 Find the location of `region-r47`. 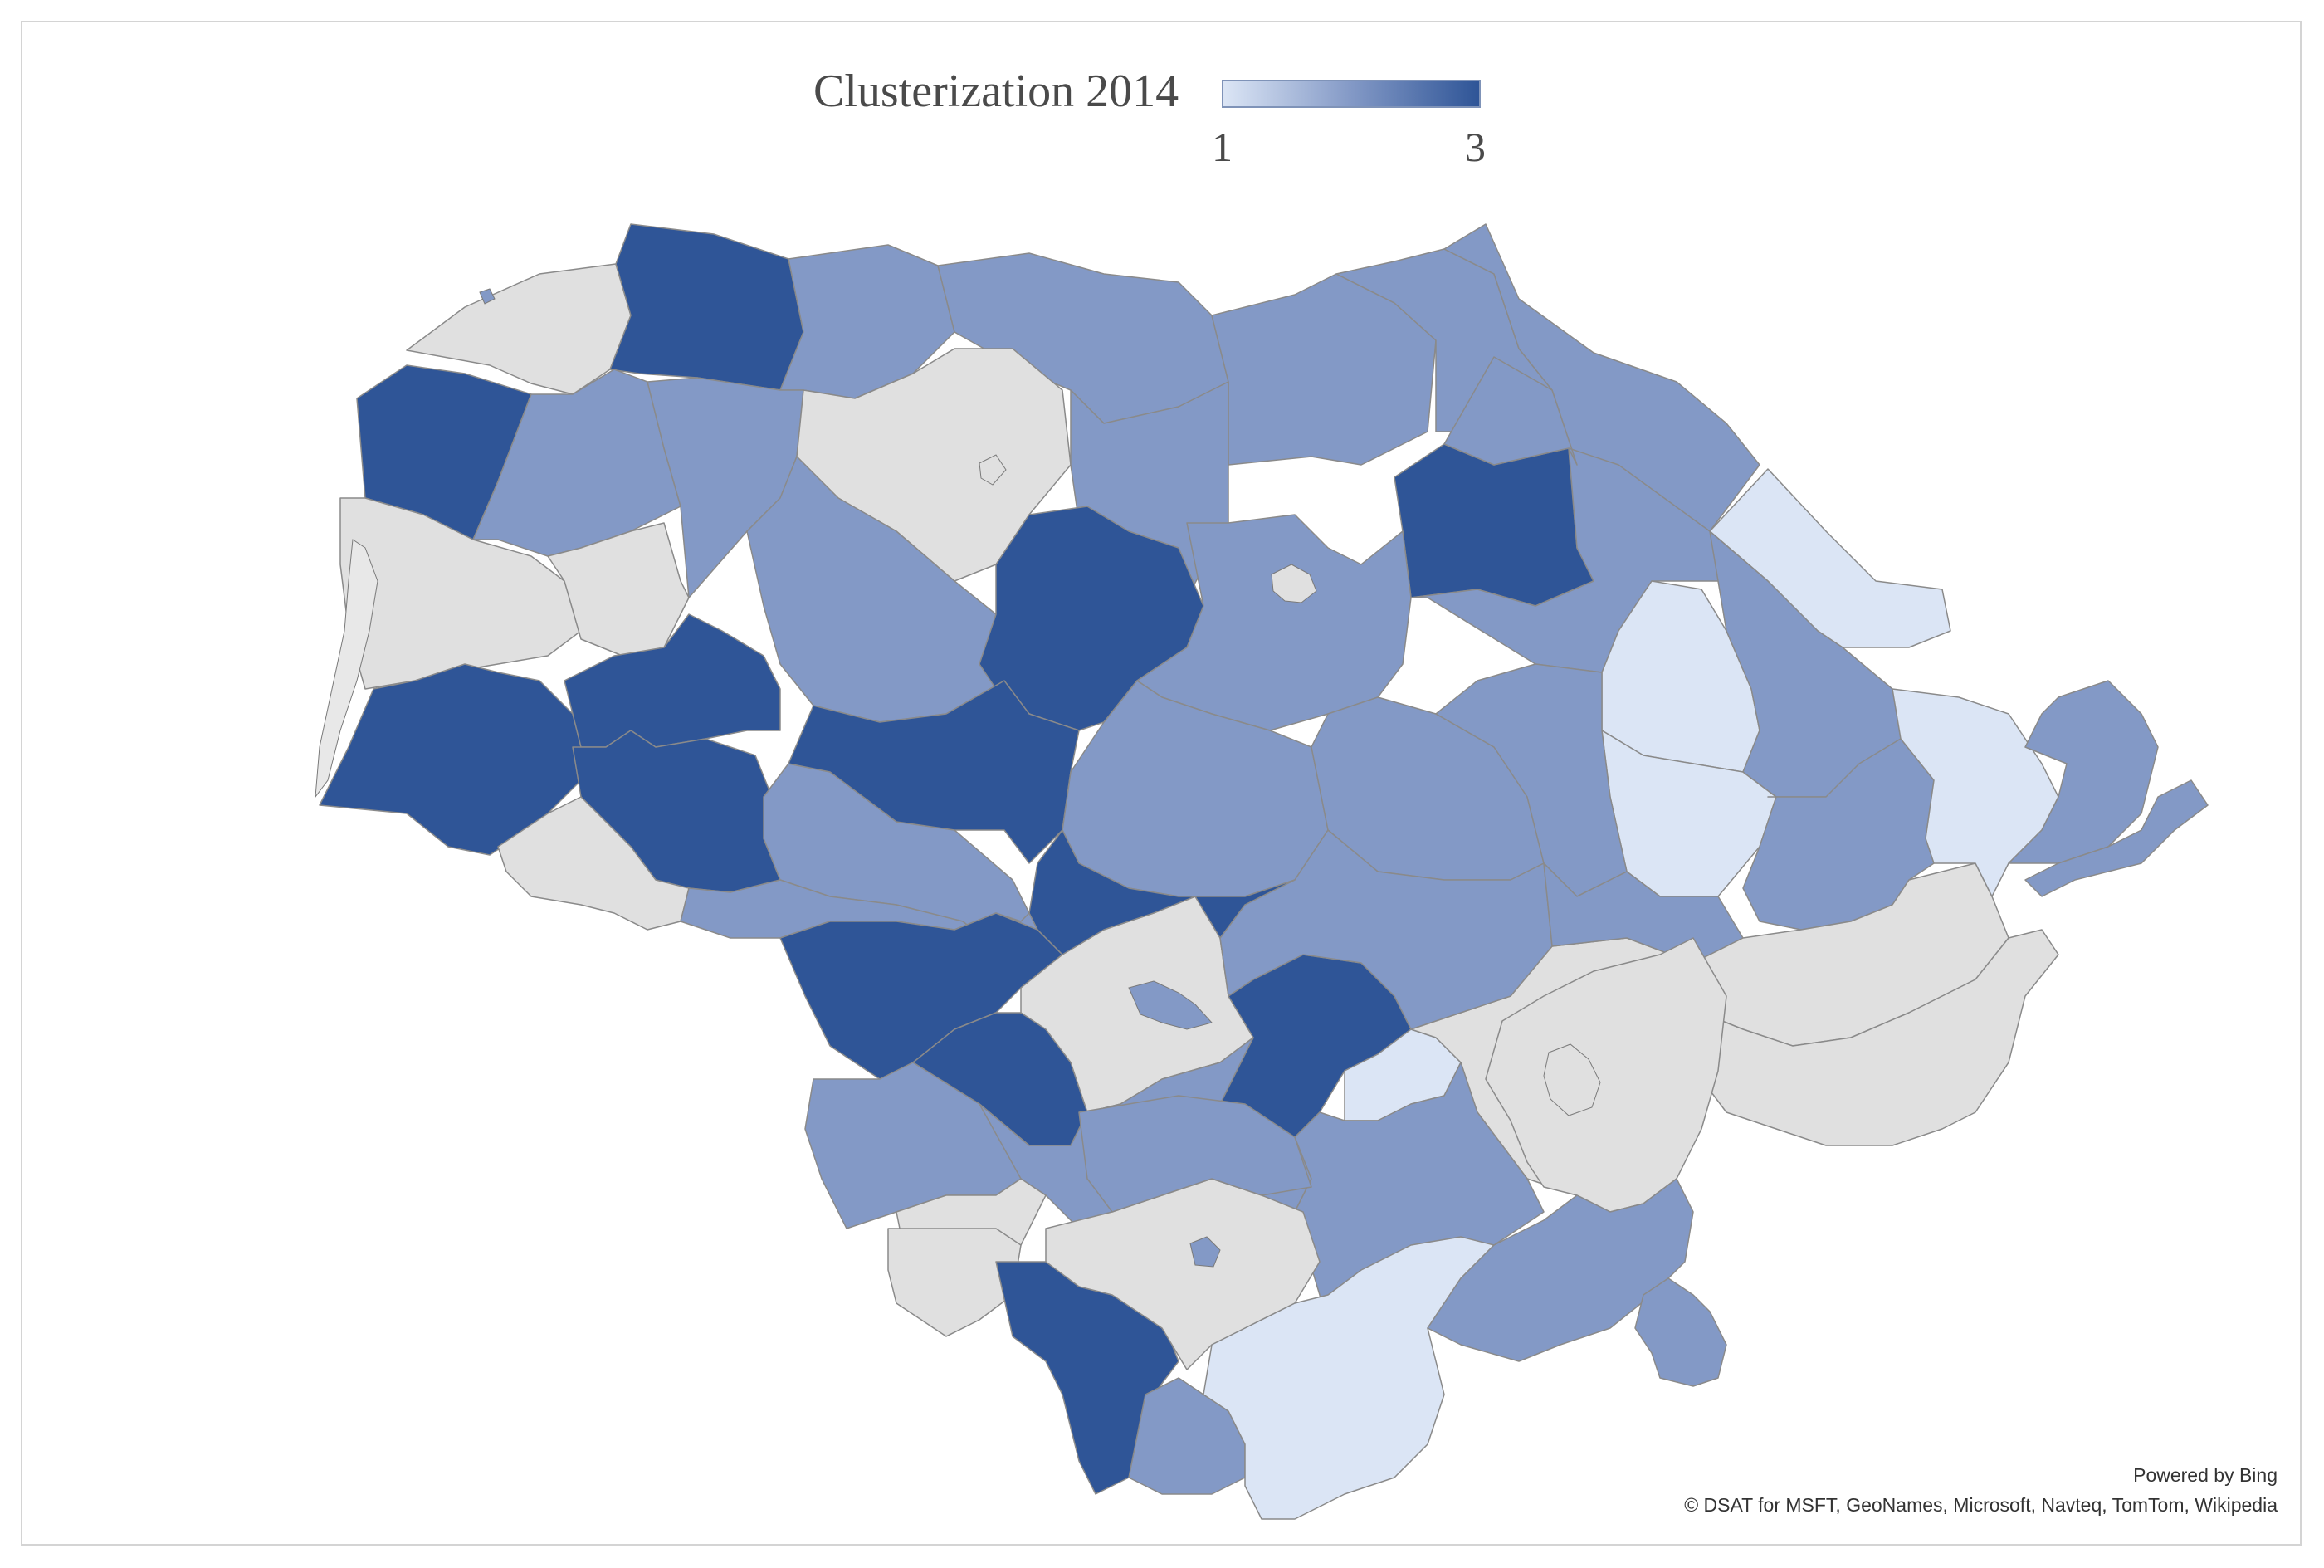

region-r47 is located at coordinates (1162, 892).